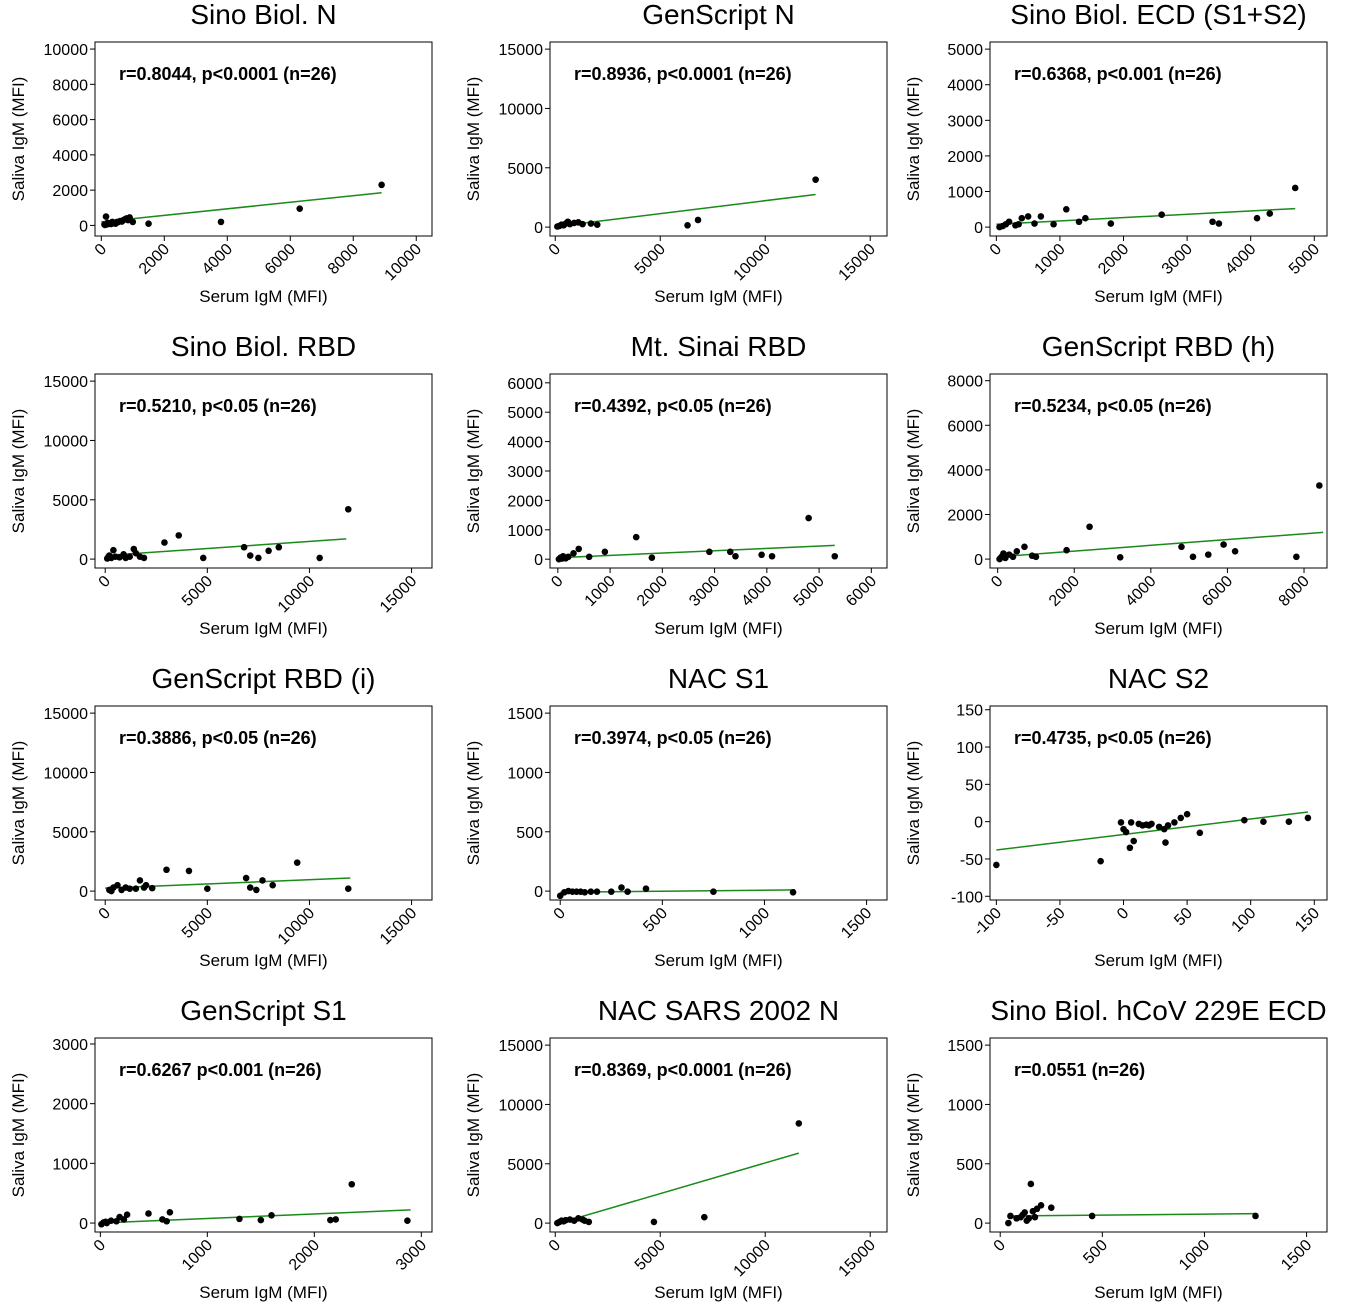 The image size is (1366, 1307). Describe the element at coordinates (538, 892) in the screenshot. I see `y-tick-label: 0` at that location.